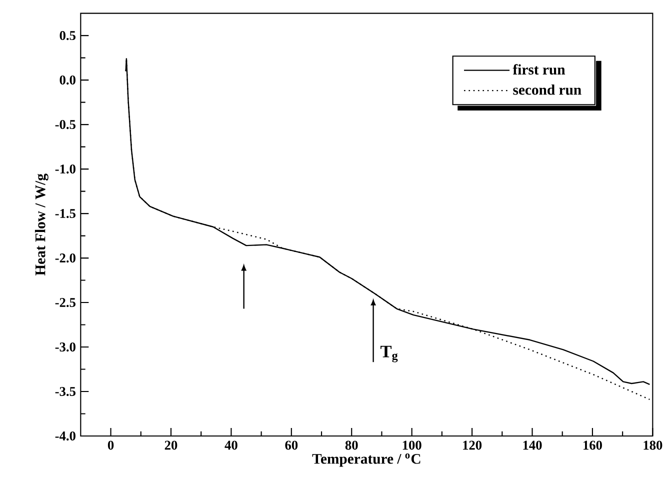  Describe the element at coordinates (412, 445) in the screenshot. I see `x-tick-label: 100` at that location.